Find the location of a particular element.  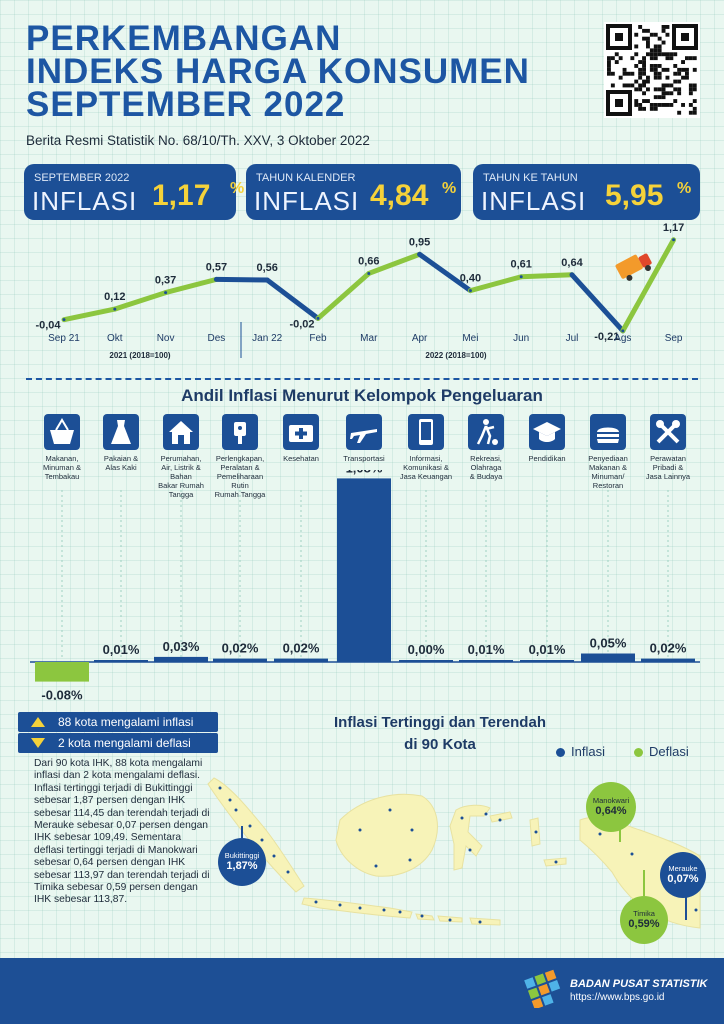

dress-icon is located at coordinates (121, 432).